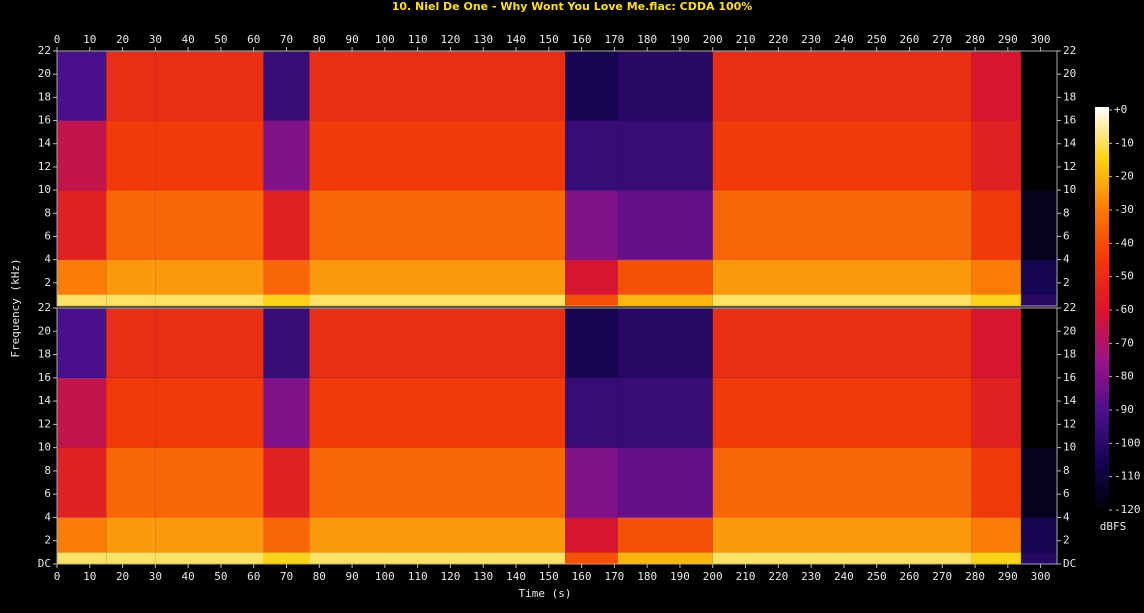 Image resolution: width=1144 pixels, height=613 pixels. Describe the element at coordinates (811, 39) in the screenshot. I see `x-tick-label: 230` at that location.